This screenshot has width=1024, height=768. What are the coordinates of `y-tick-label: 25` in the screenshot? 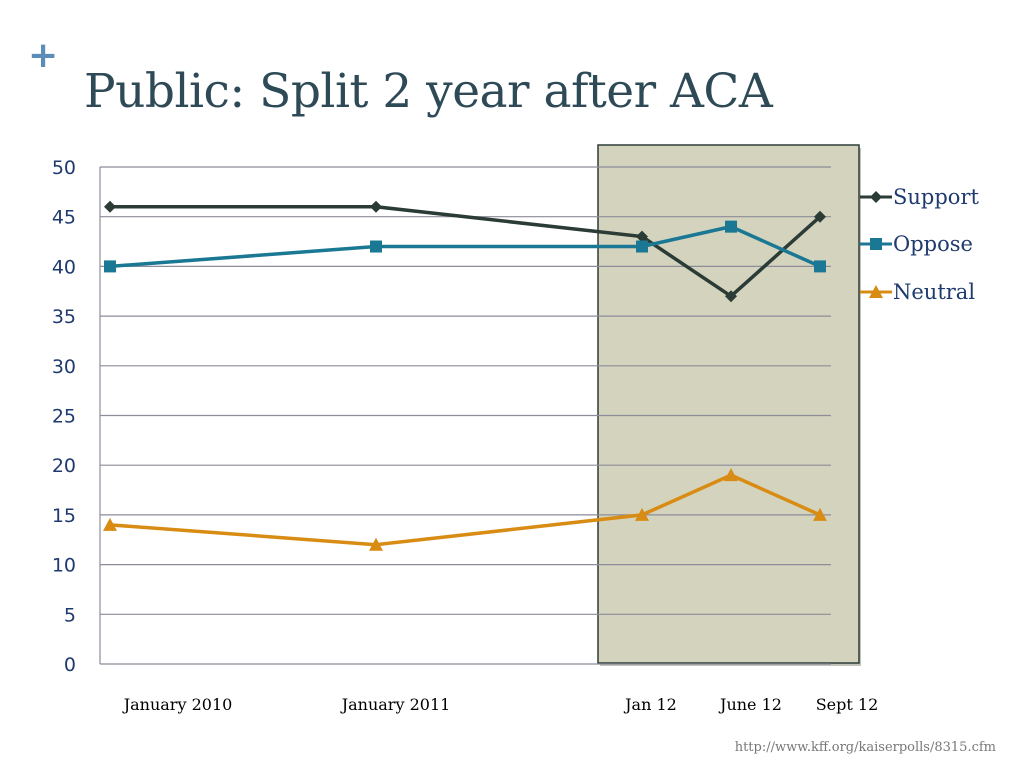 It's located at (64, 417).